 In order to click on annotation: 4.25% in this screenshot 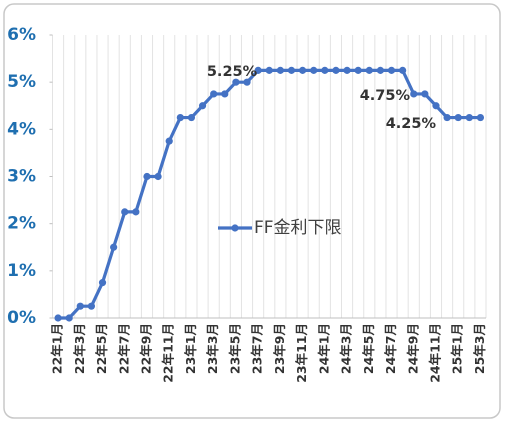, I will do `click(411, 124)`.